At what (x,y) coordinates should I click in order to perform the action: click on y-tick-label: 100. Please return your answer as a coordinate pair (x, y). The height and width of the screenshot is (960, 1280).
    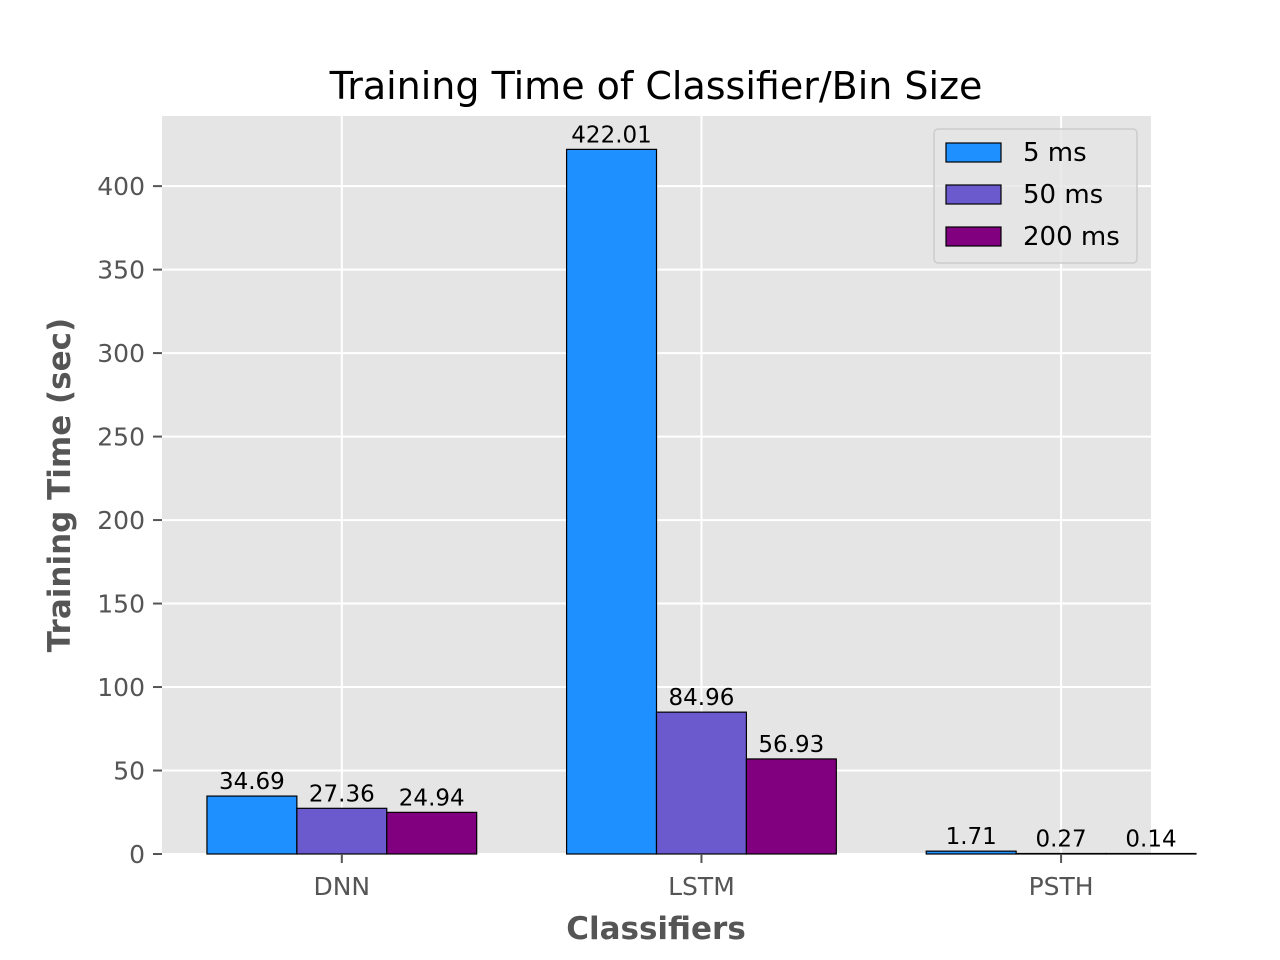
    Looking at the image, I should click on (121, 687).